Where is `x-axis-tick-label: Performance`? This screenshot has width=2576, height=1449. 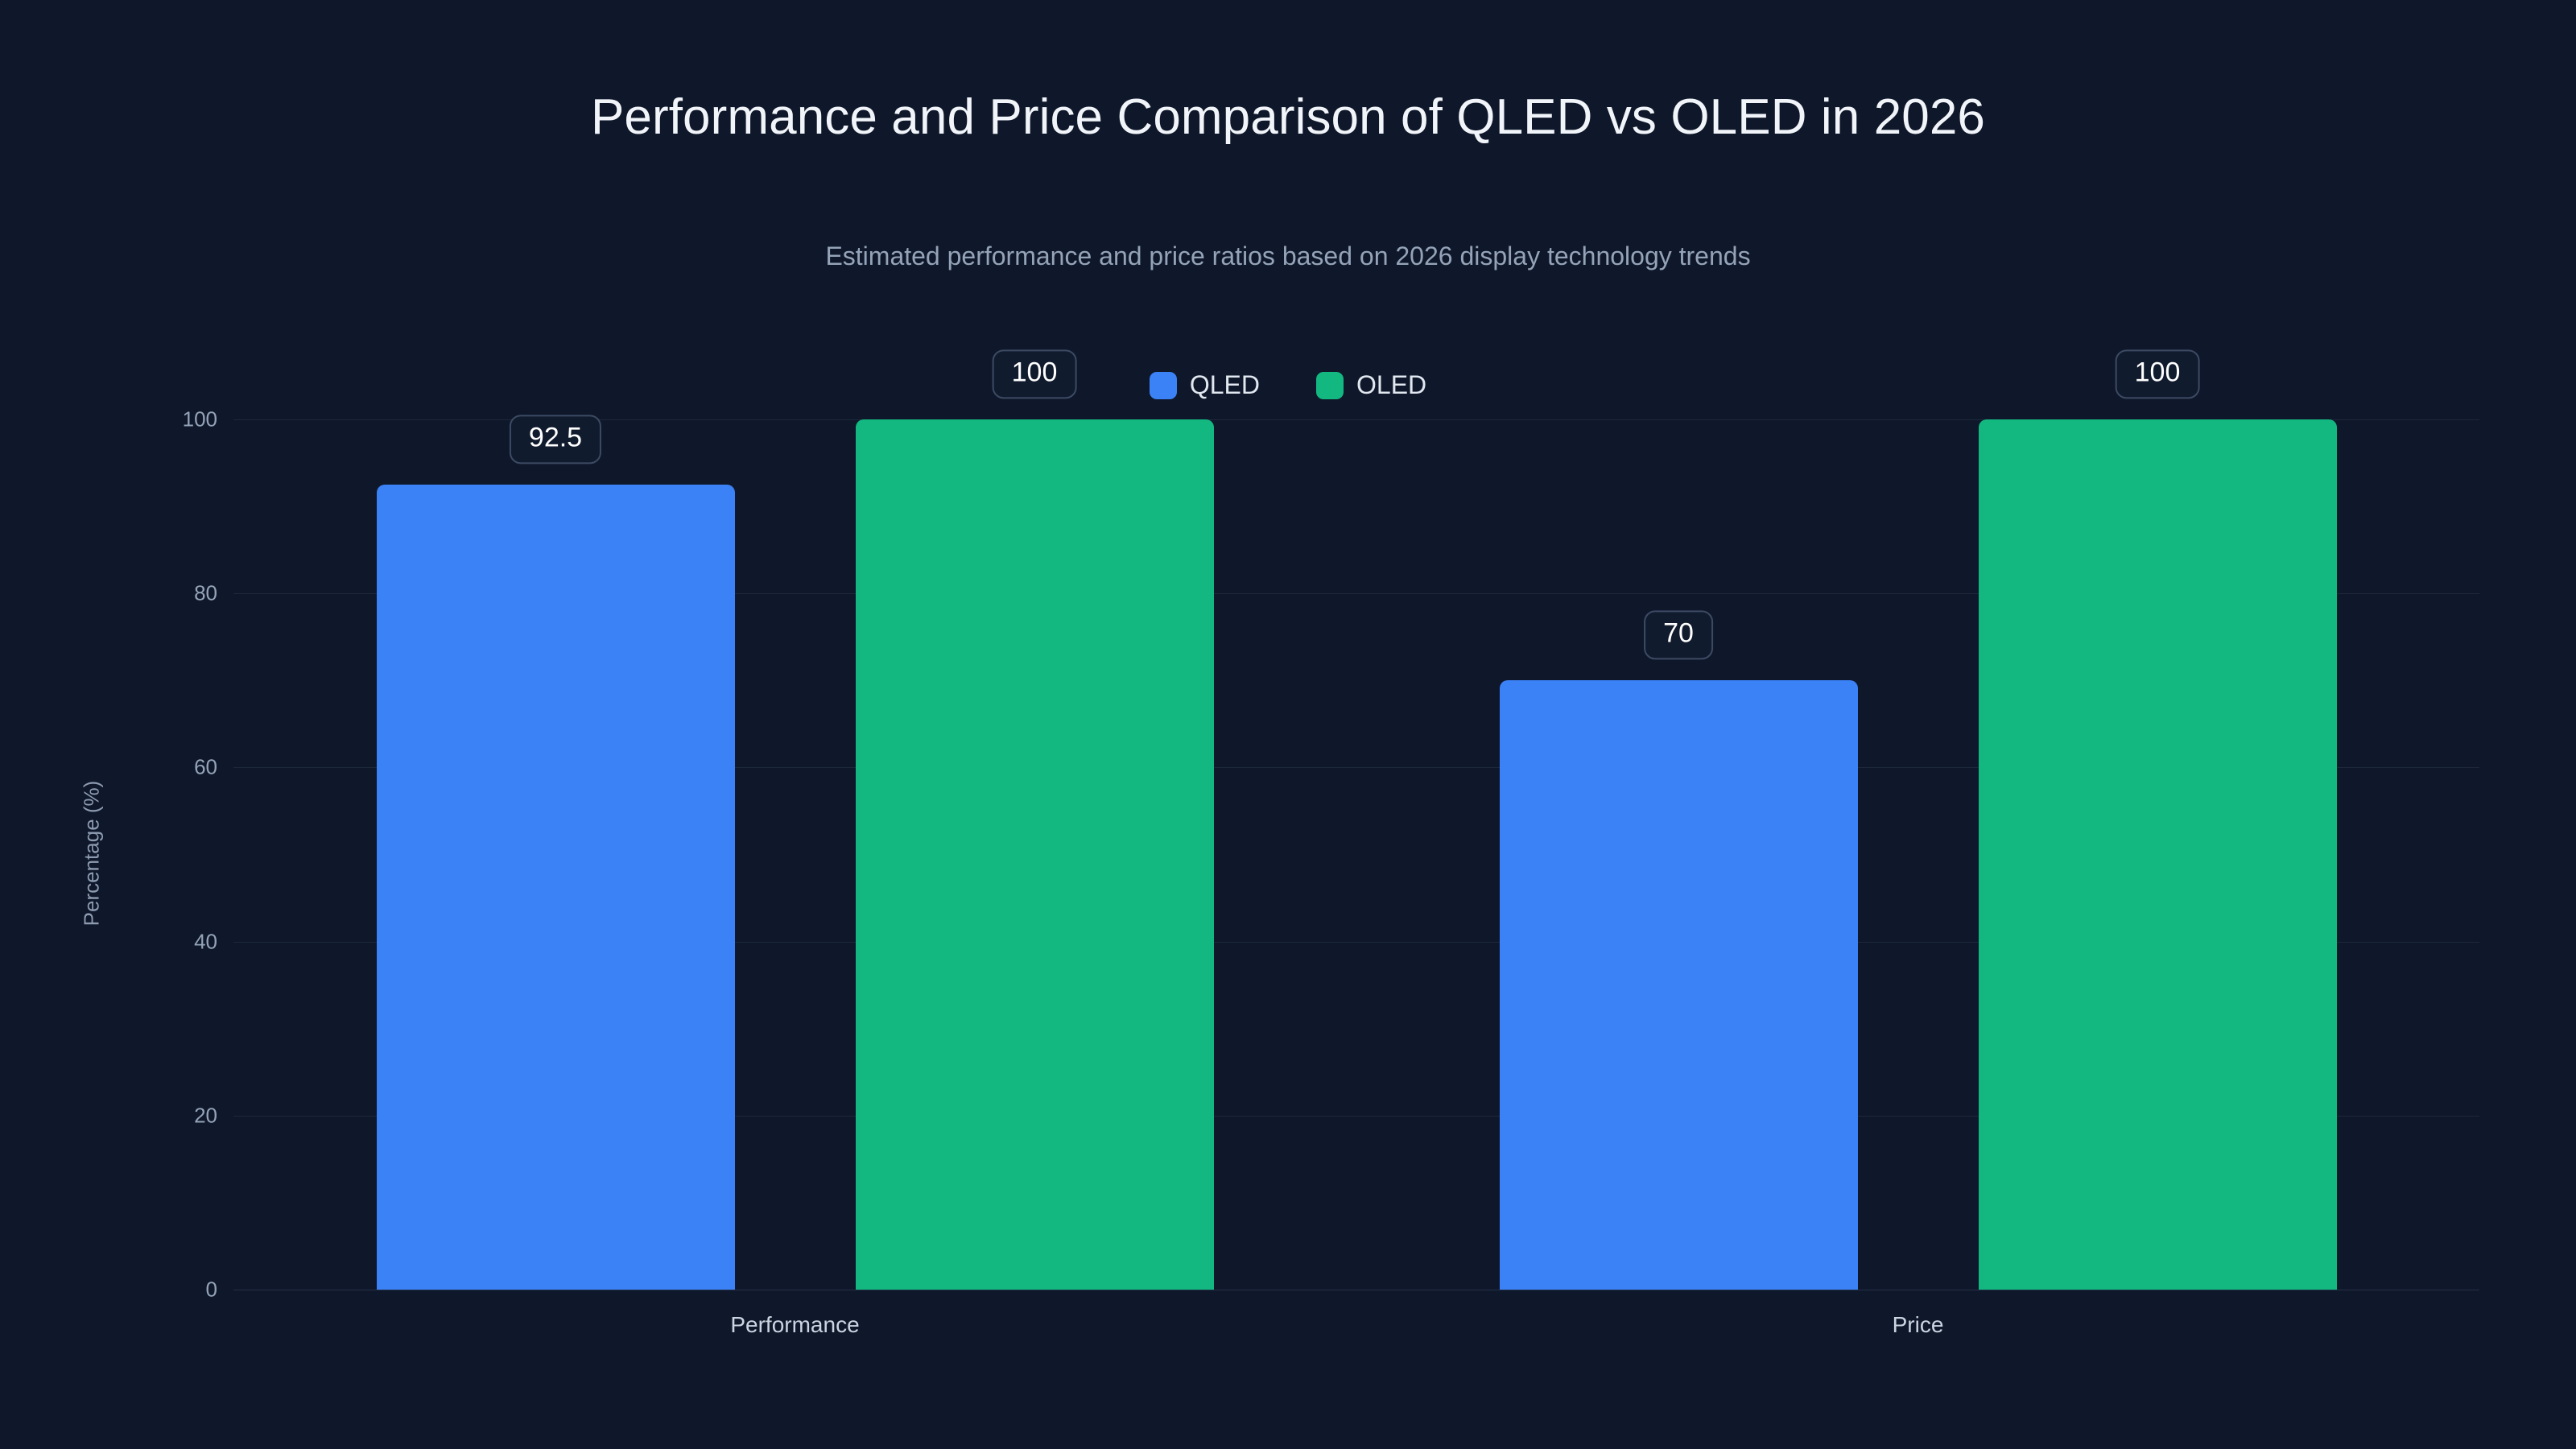
x-axis-tick-label: Performance is located at coordinates (795, 1324).